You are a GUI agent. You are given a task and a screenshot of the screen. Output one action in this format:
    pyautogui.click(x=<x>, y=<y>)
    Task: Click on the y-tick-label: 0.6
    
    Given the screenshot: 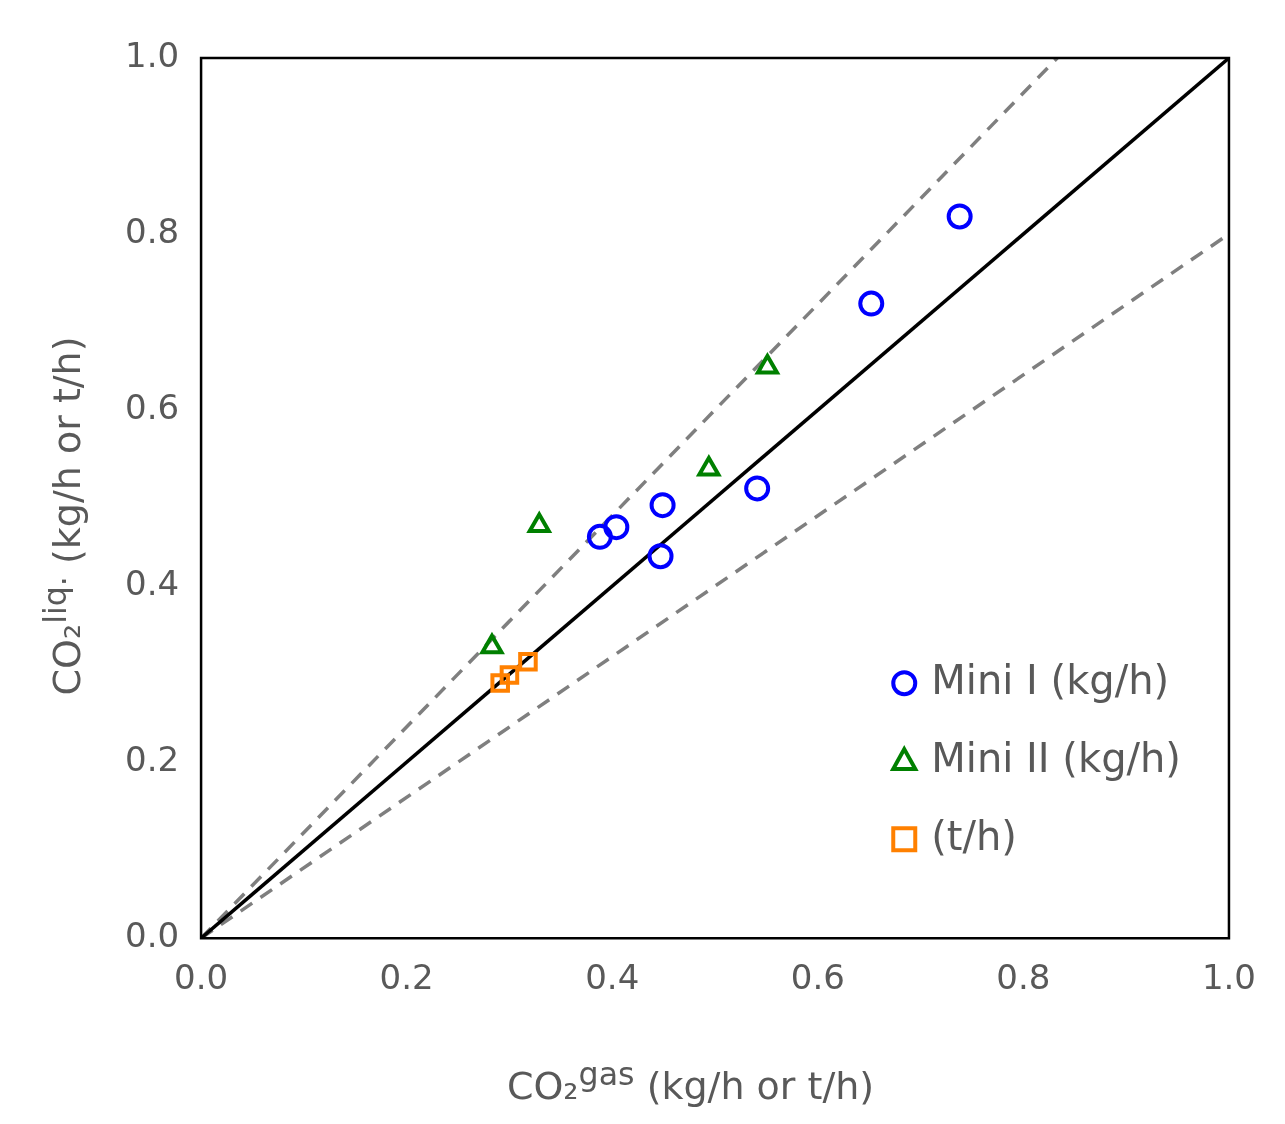 What is the action you would take?
    pyautogui.click(x=152, y=406)
    